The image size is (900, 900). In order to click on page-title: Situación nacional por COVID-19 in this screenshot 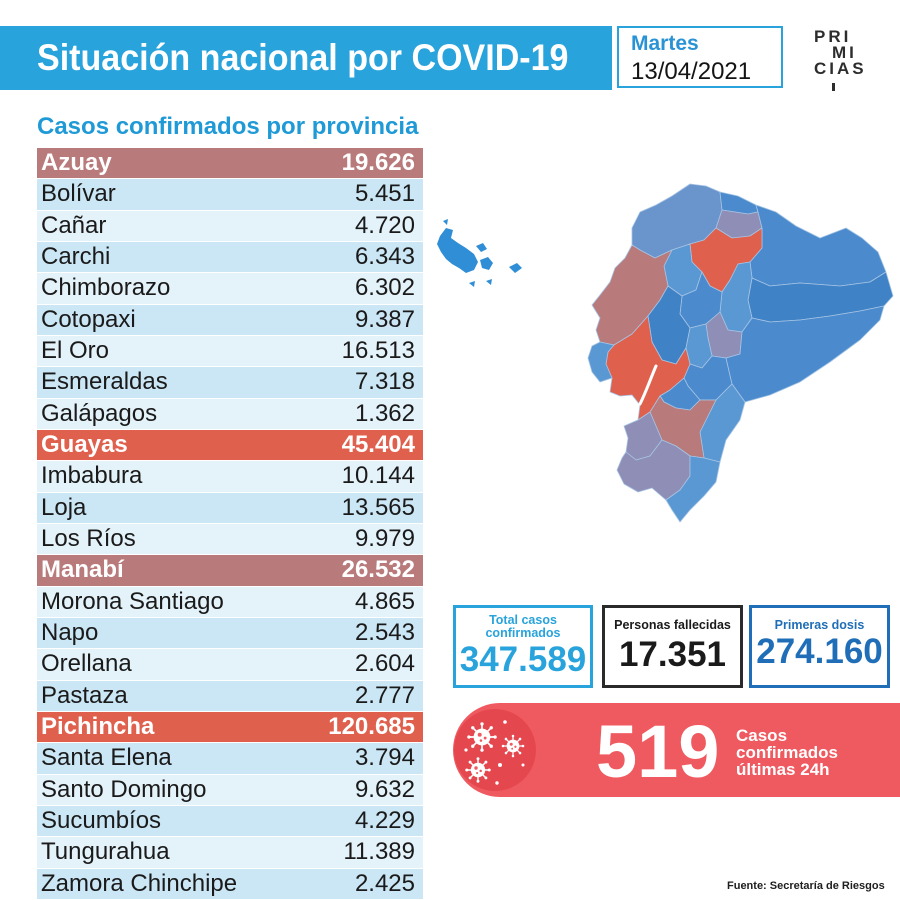, I will do `click(303, 57)`.